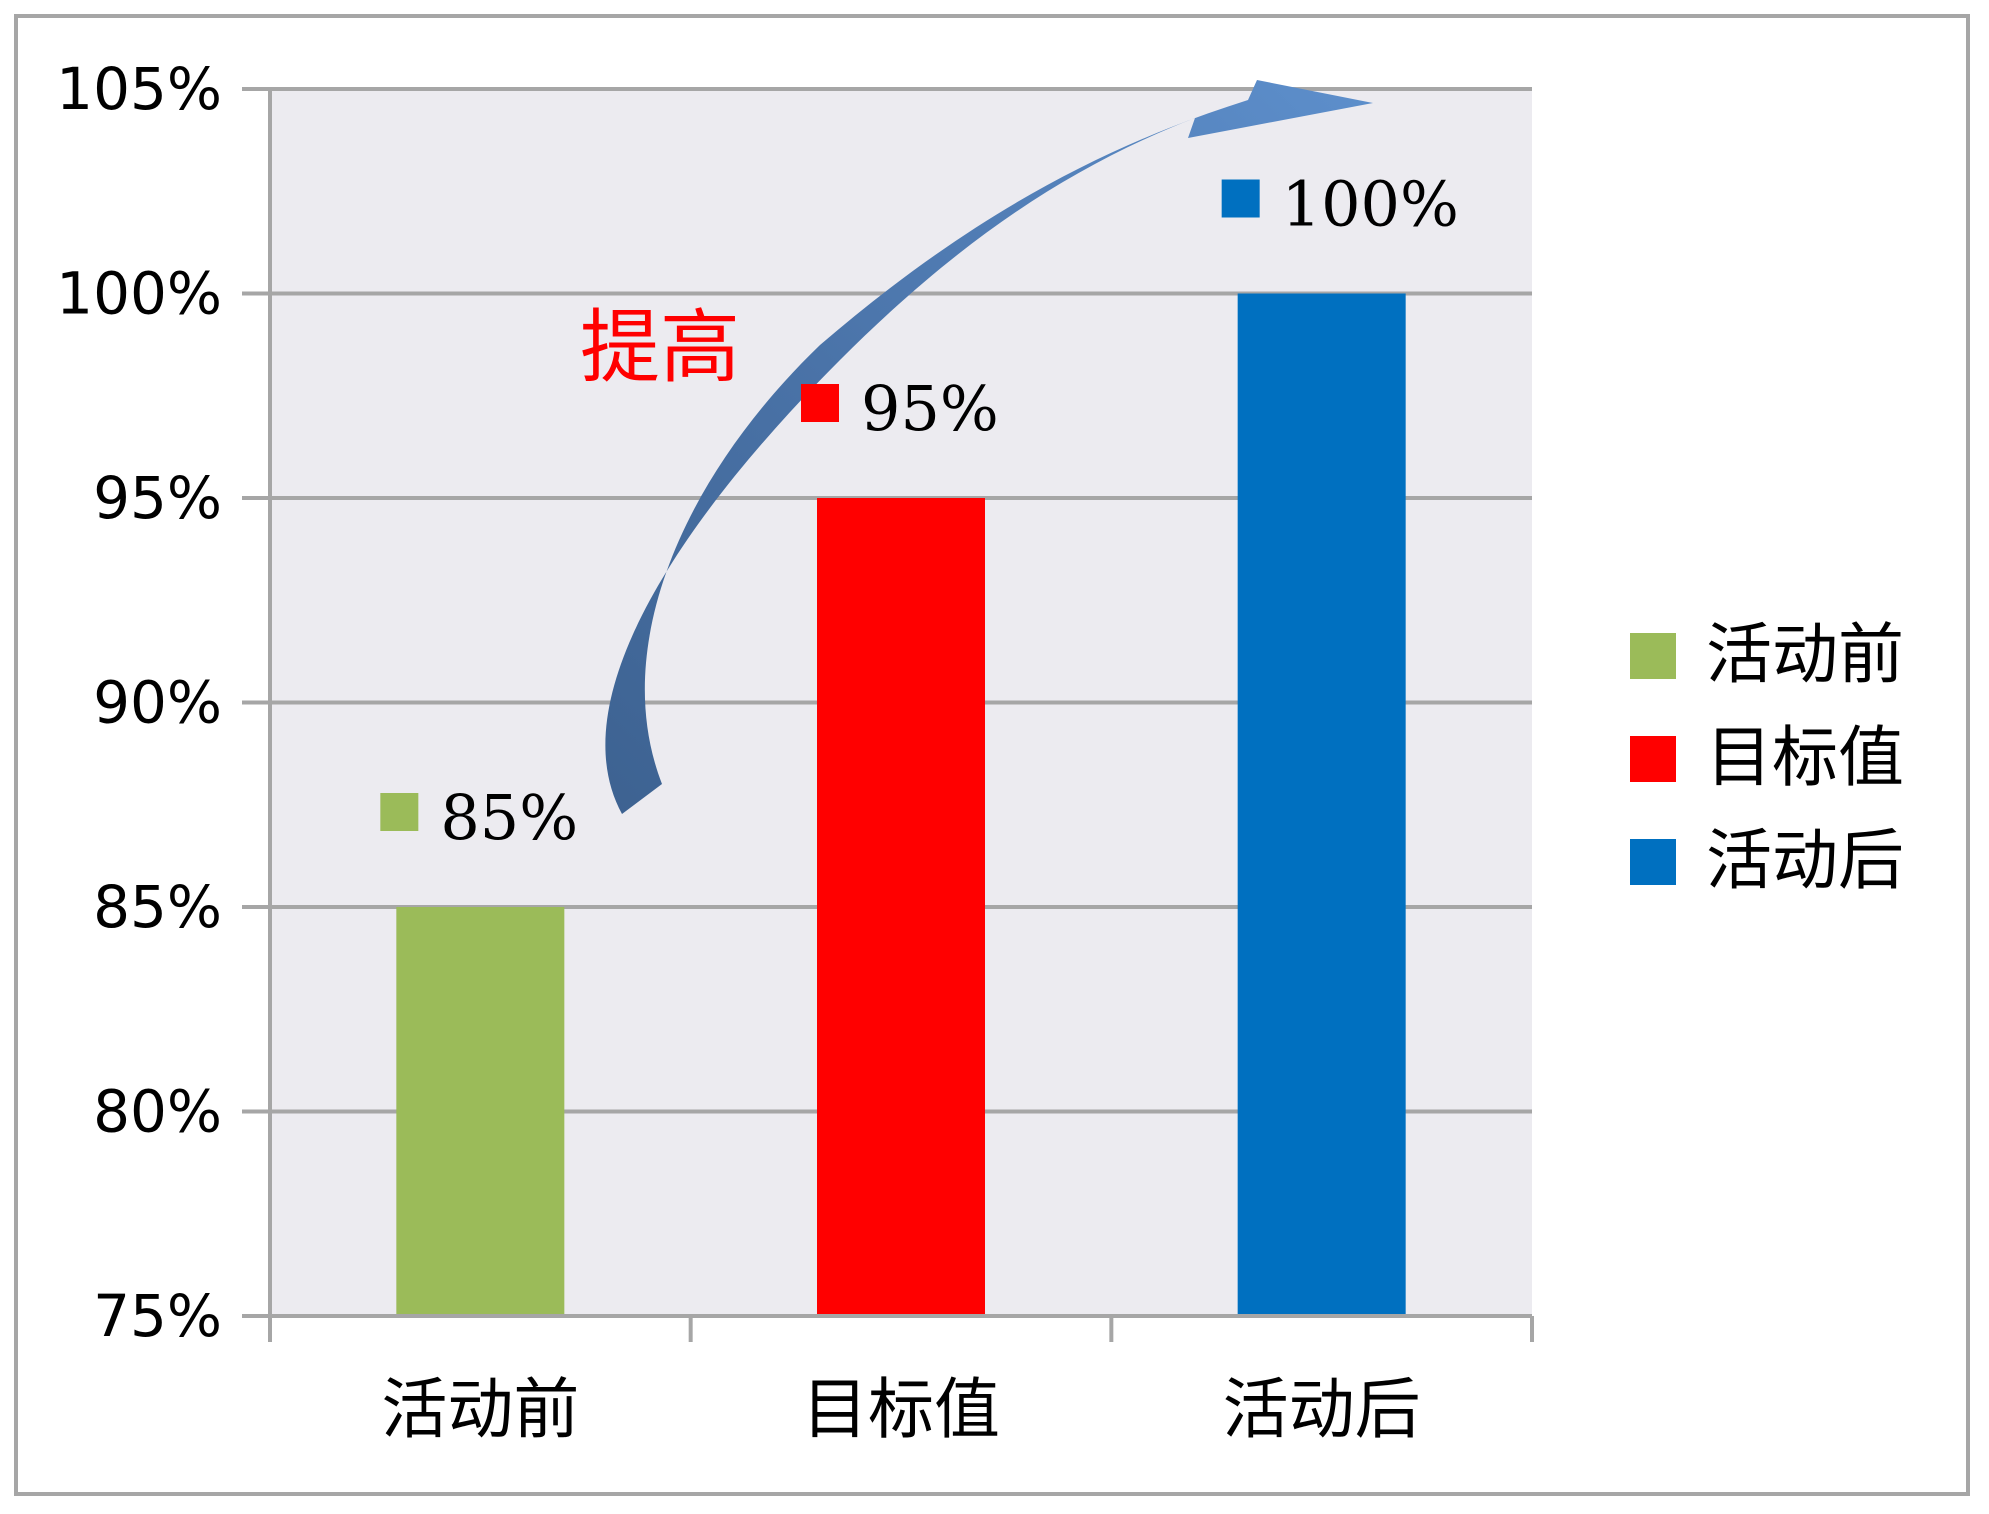 This screenshot has width=1989, height=1514. I want to click on y-tick-label: 90%, so click(157, 703).